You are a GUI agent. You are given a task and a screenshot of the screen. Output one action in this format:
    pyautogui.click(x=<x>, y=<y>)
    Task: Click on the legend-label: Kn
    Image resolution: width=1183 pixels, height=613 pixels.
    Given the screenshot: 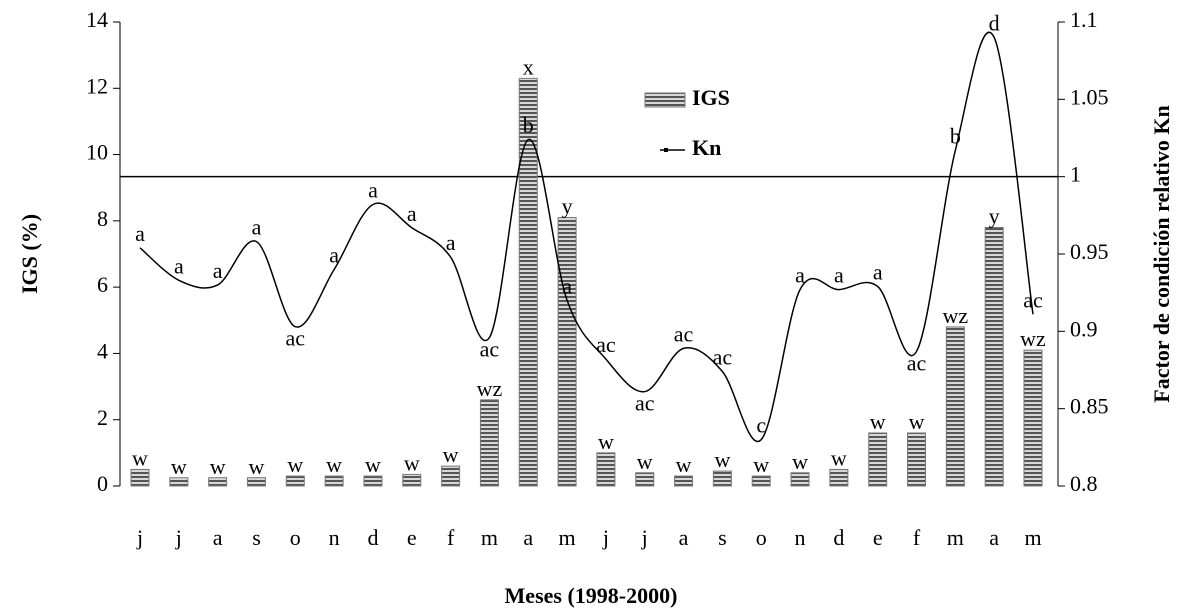 What is the action you would take?
    pyautogui.click(x=706, y=147)
    